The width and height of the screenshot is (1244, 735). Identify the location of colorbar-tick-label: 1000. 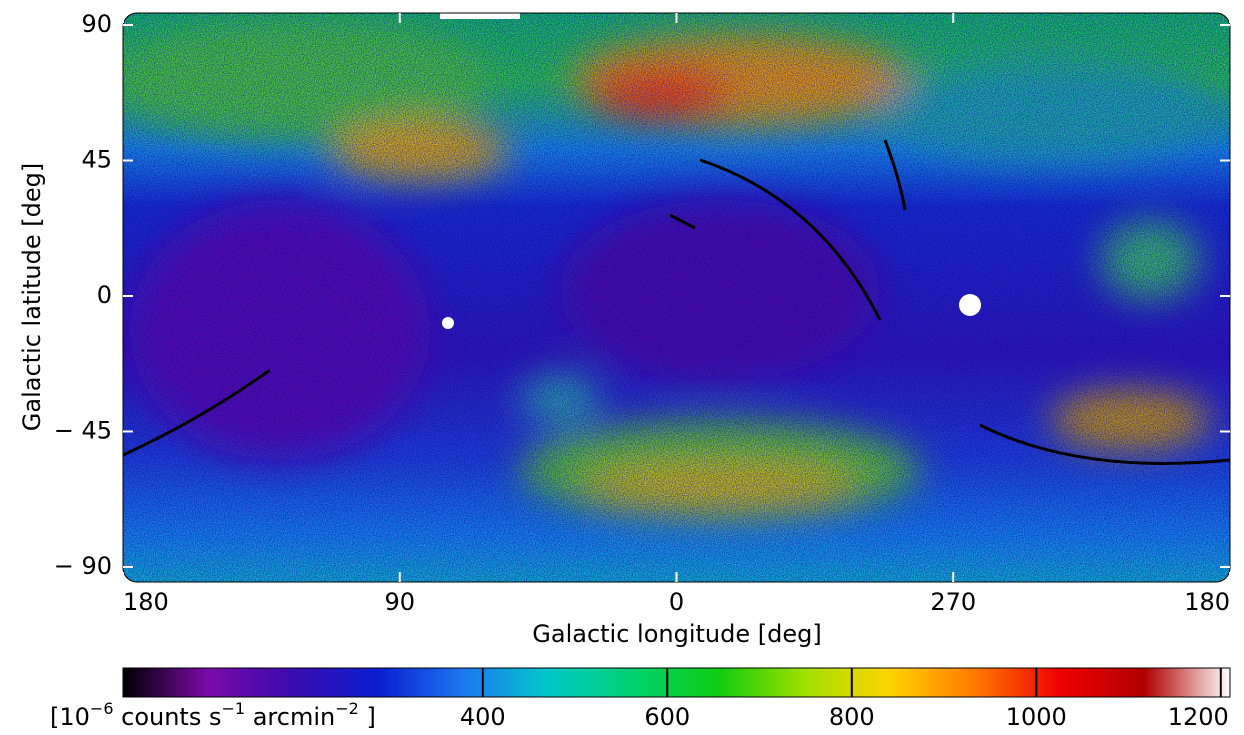
(1036, 717).